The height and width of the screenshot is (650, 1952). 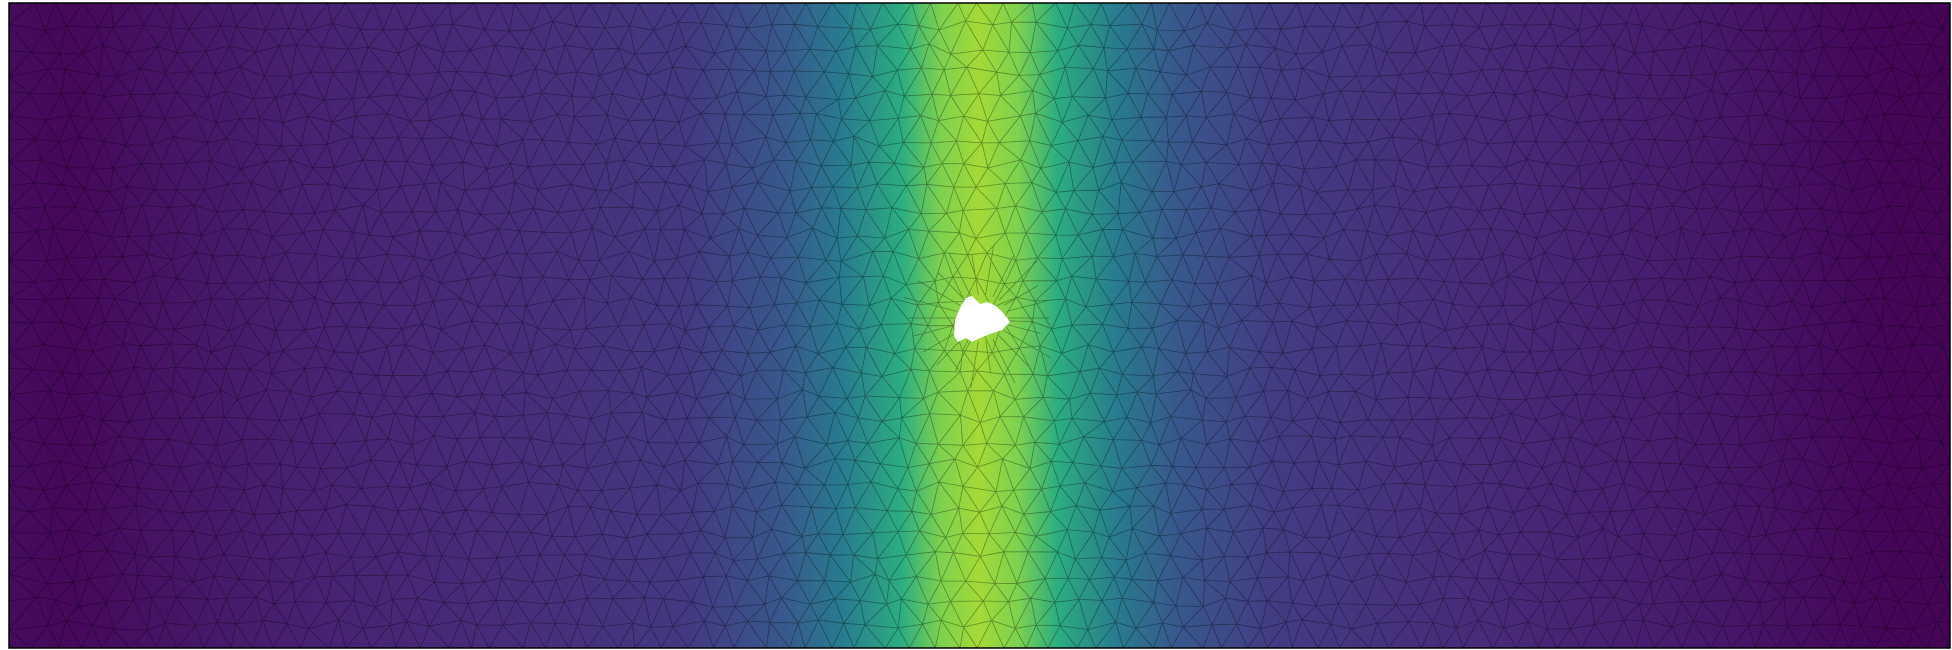 I want to click on crack-hole, so click(x=982, y=319).